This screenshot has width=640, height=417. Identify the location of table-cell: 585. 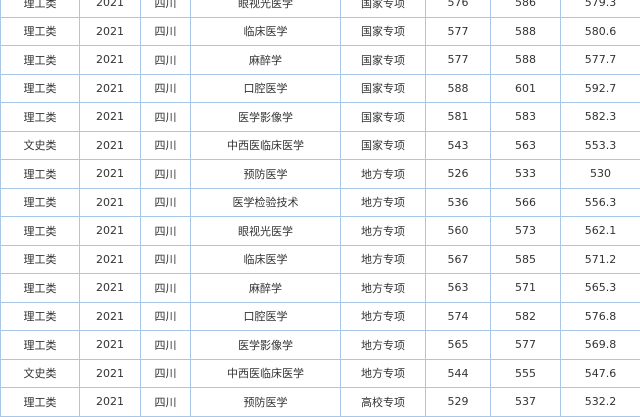
(526, 259).